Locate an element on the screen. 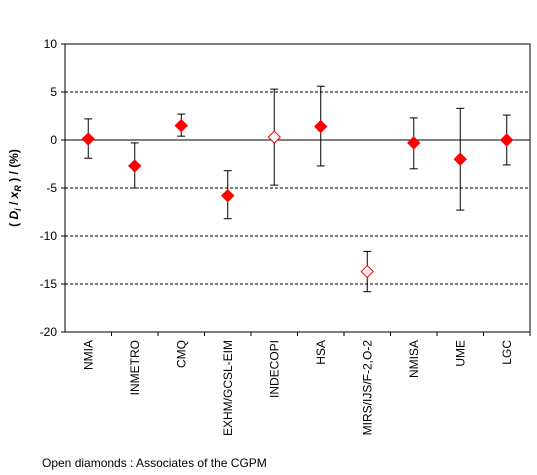 The height and width of the screenshot is (475, 537). y-tick-label: -20 is located at coordinates (49, 332).